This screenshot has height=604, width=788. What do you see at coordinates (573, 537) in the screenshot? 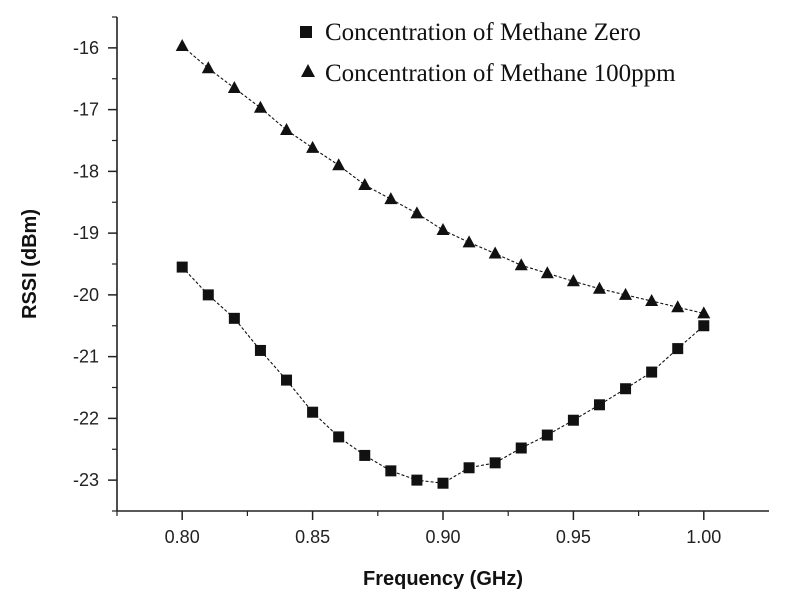
I see `x-tick-label: 0.95` at bounding box center [573, 537].